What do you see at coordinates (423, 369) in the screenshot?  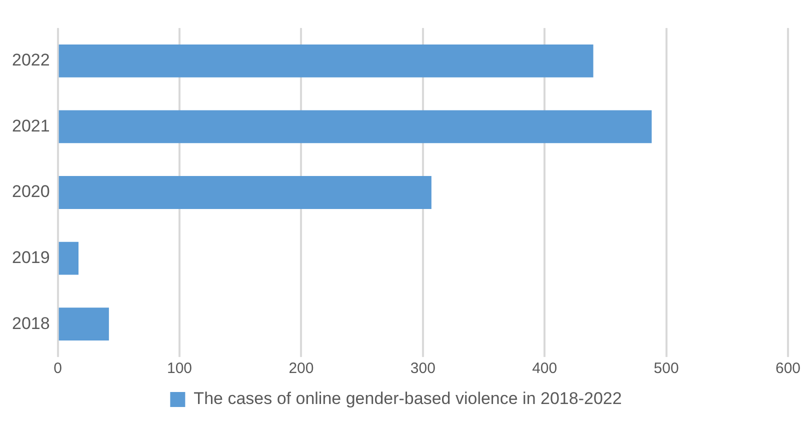 I see `x-tick-label: 300` at bounding box center [423, 369].